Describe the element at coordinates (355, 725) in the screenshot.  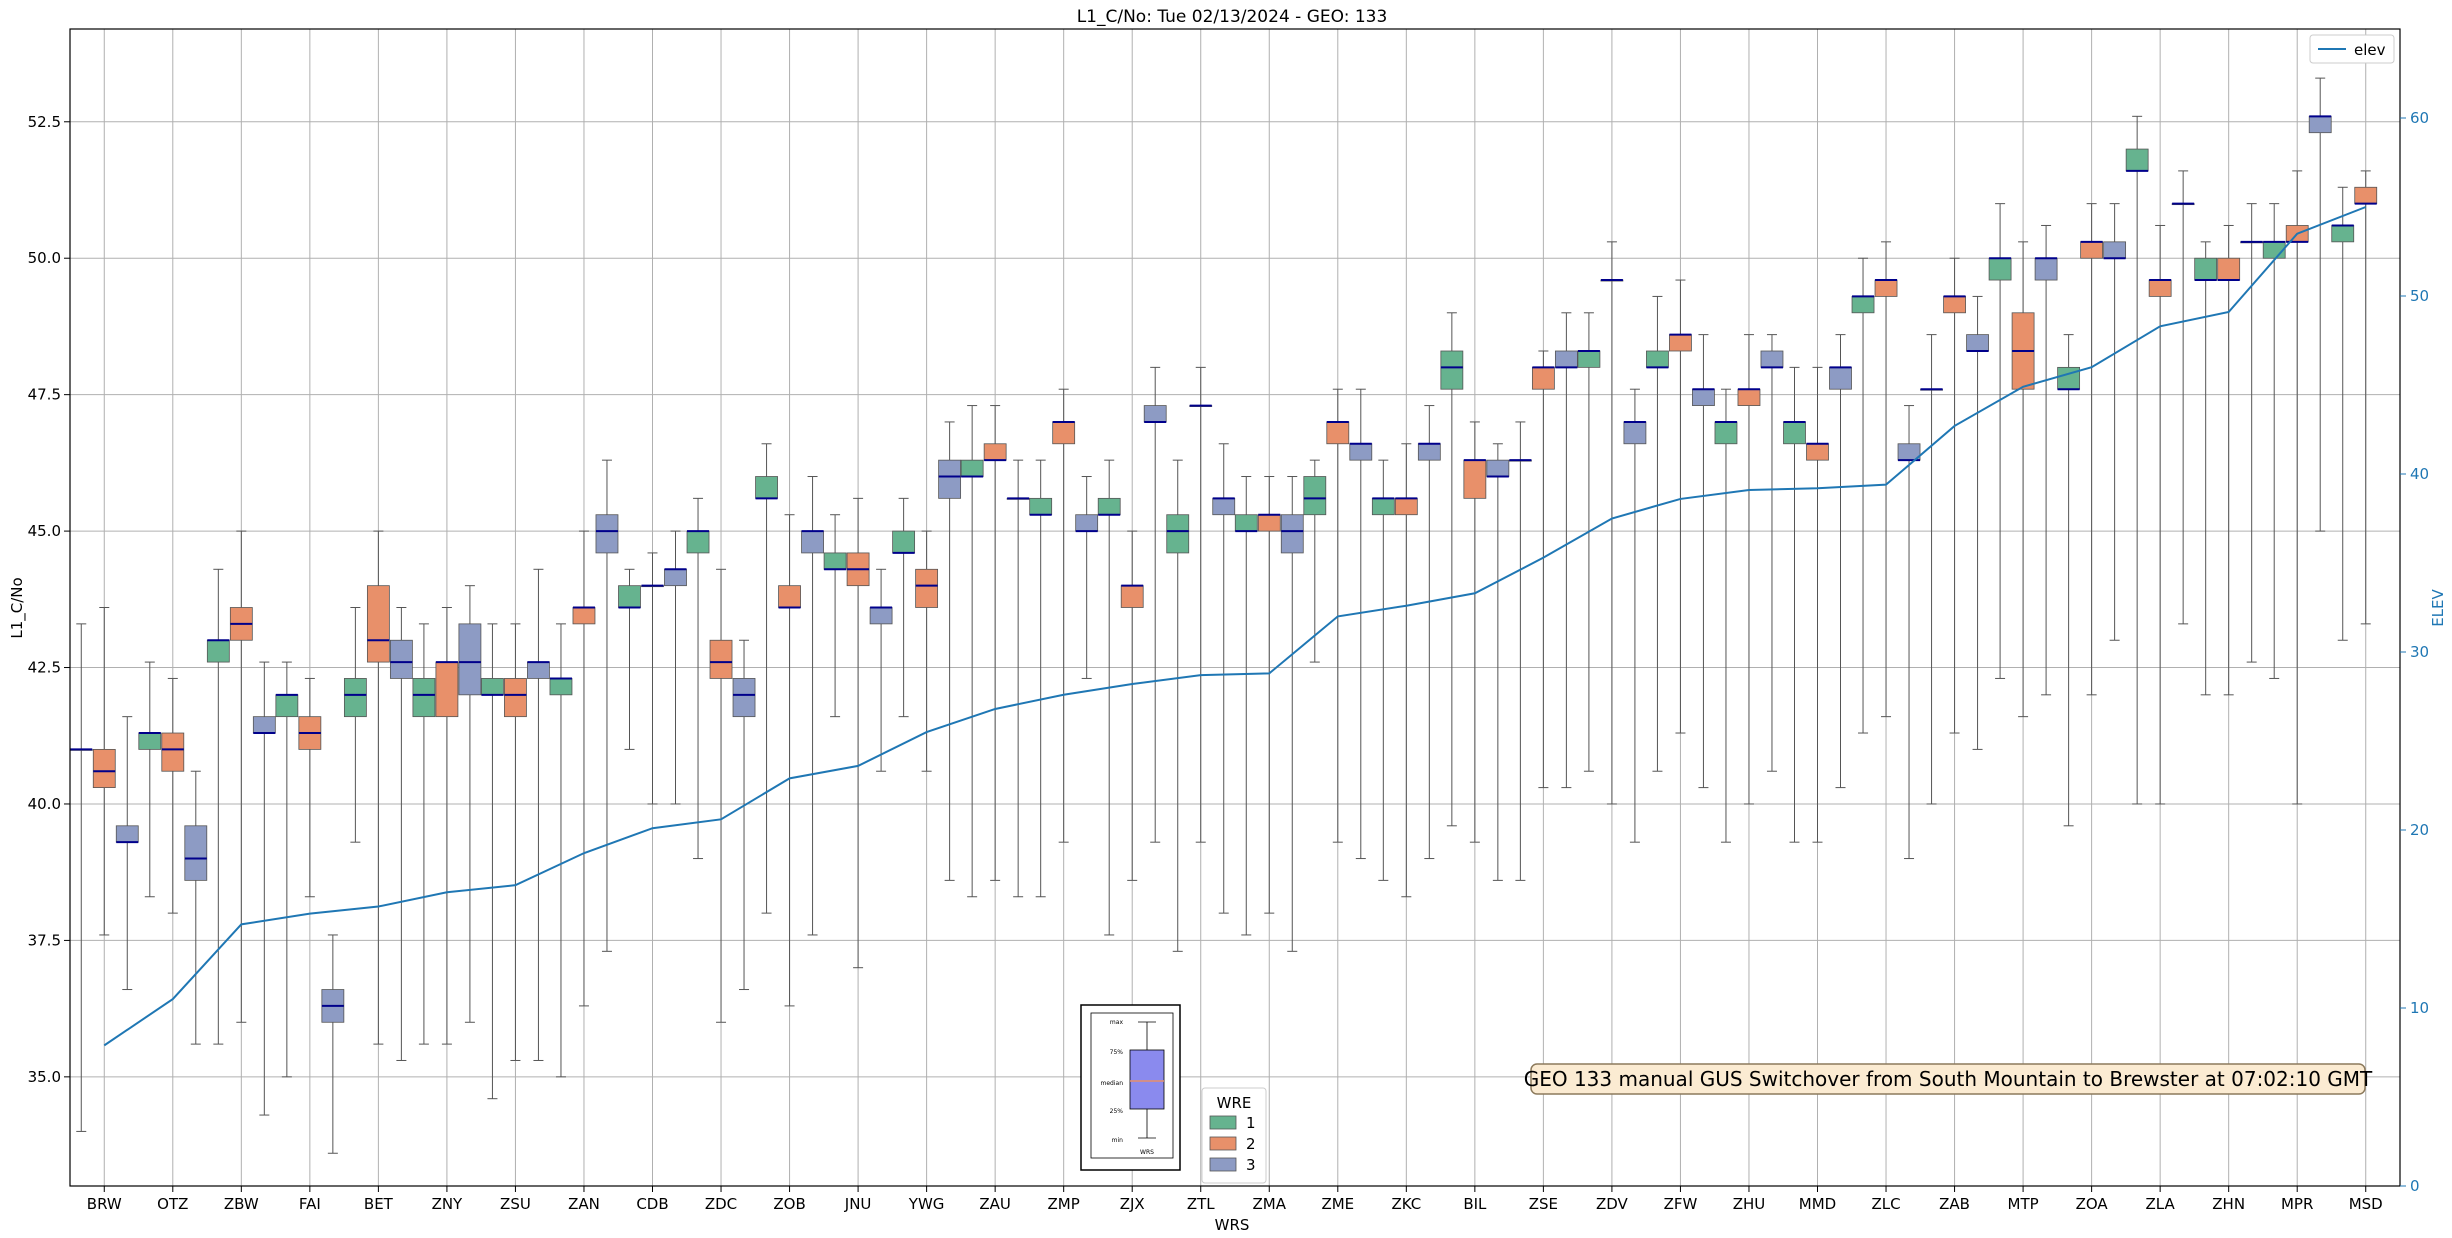
I see `box-bet-wre1` at that location.